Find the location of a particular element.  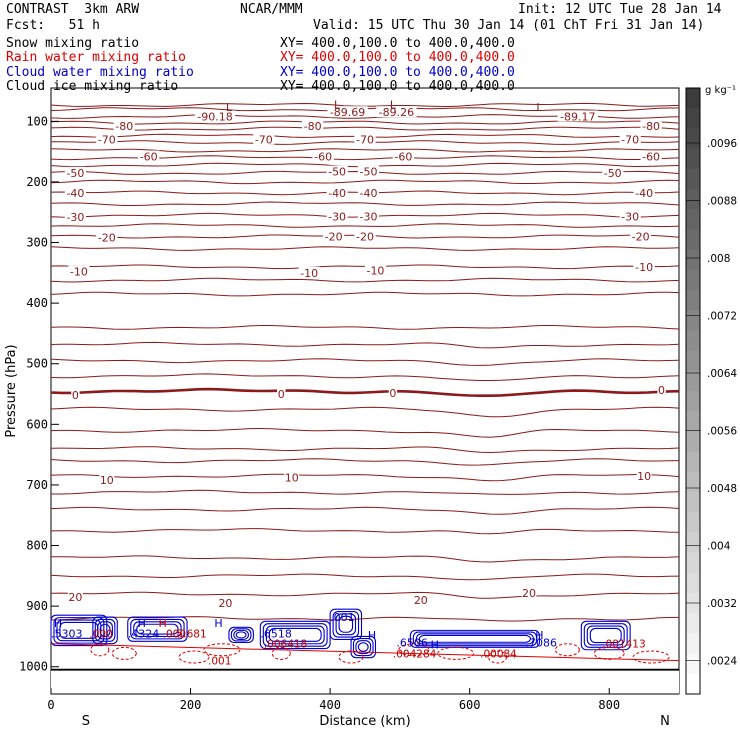

colorbar-unit: g kg⁻¹ is located at coordinates (720, 90).